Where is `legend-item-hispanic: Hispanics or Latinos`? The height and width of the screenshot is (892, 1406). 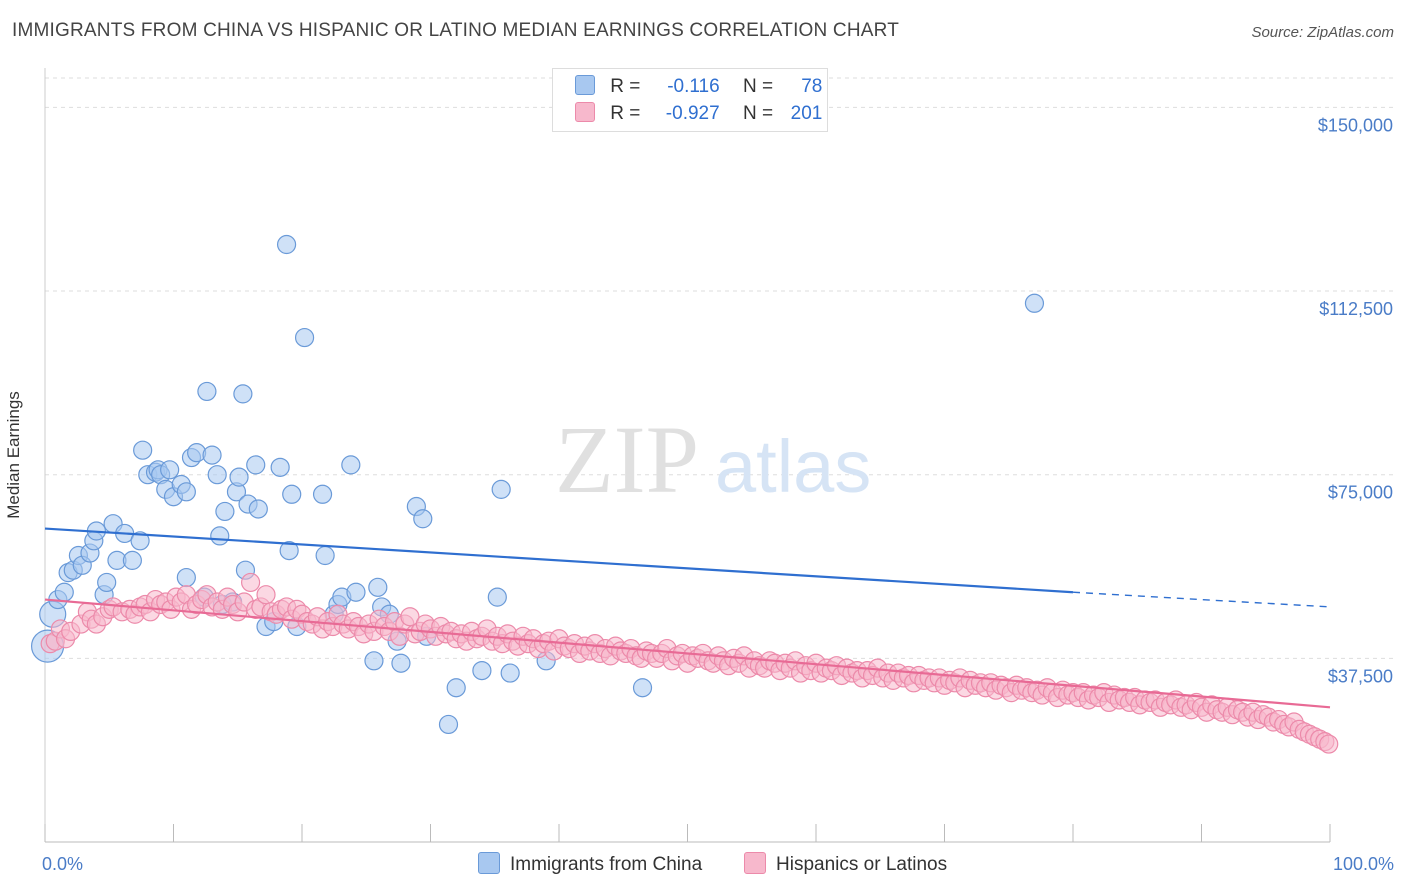 legend-item-hispanic: Hispanics or Latinos is located at coordinates (845, 864).